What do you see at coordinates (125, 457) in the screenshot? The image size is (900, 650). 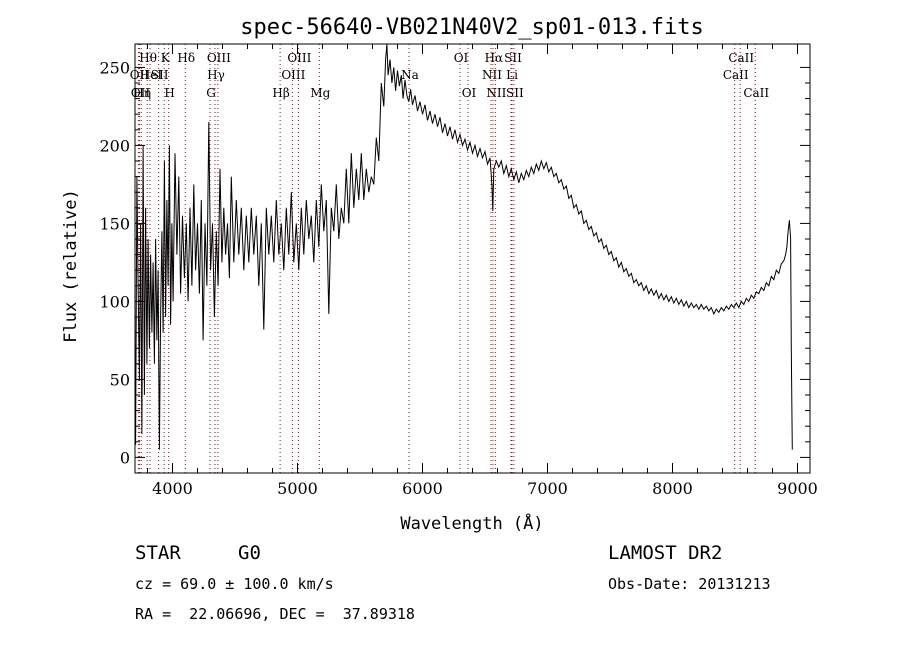 I see `y-tick-label: 0` at bounding box center [125, 457].